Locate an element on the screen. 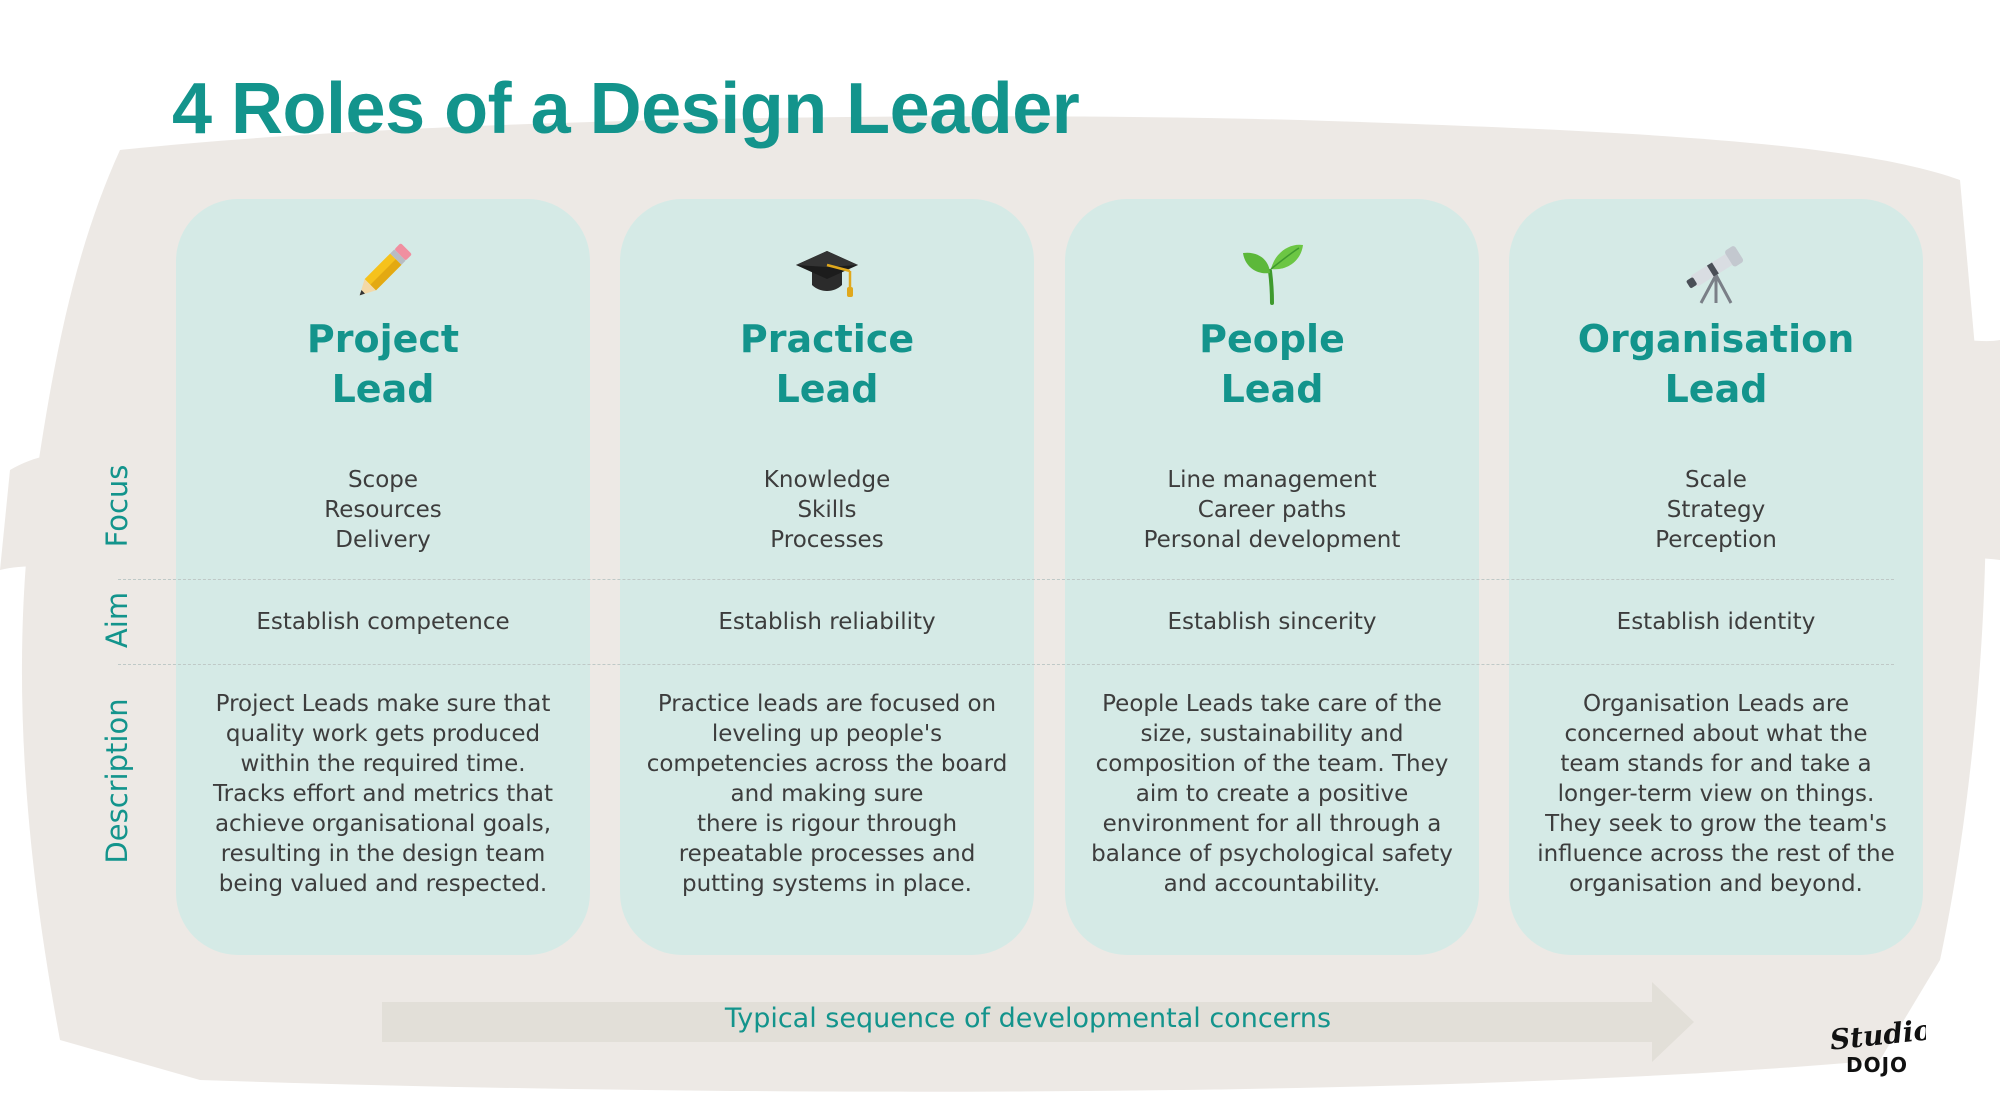 This screenshot has width=2000, height=1111. description-line: aim to create a positive is located at coordinates (1272, 794).